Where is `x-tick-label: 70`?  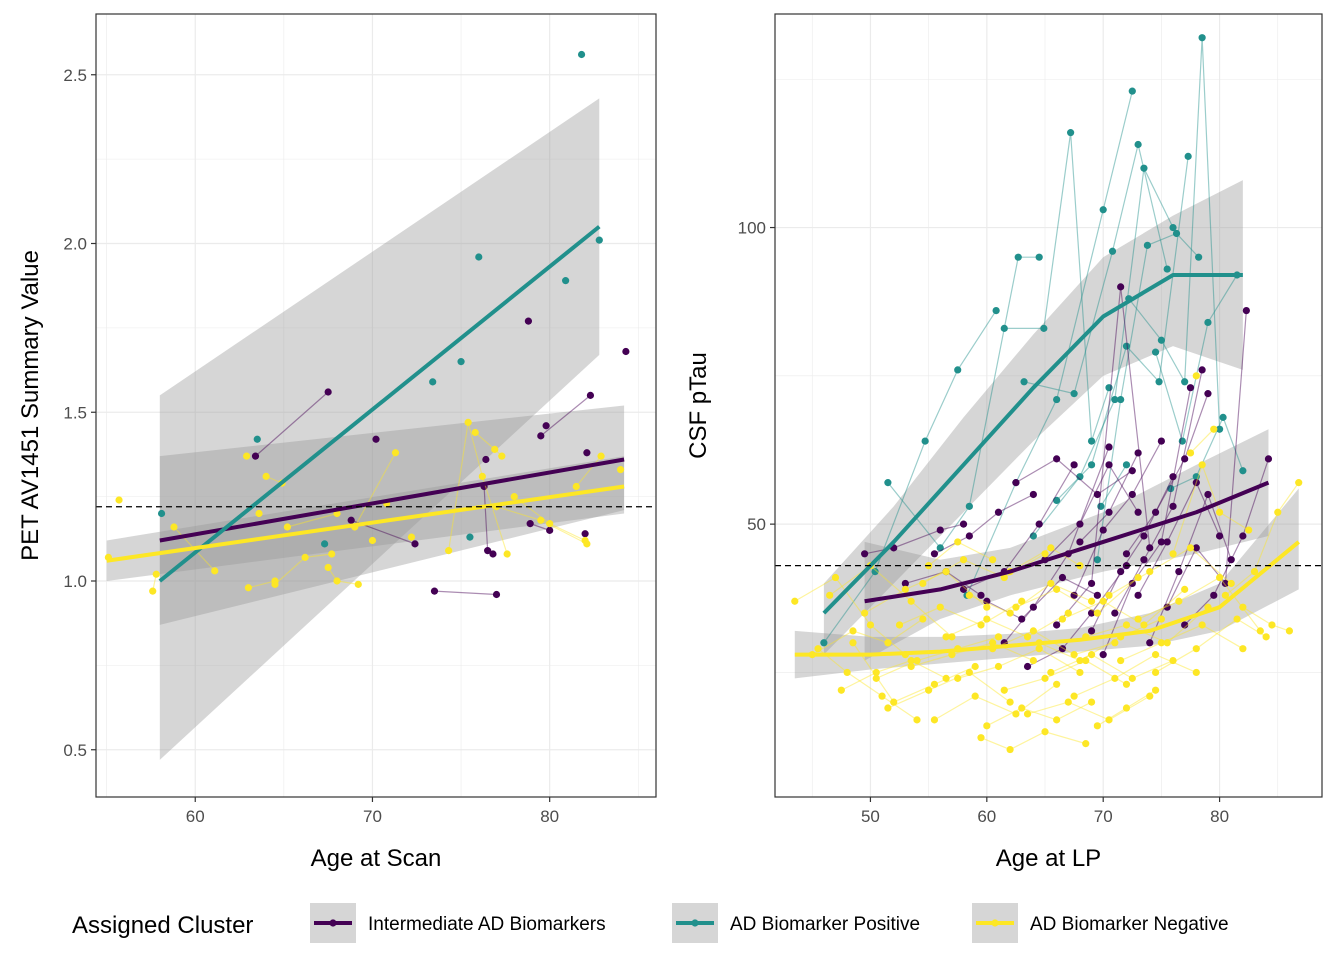 x-tick-label: 70 is located at coordinates (372, 816).